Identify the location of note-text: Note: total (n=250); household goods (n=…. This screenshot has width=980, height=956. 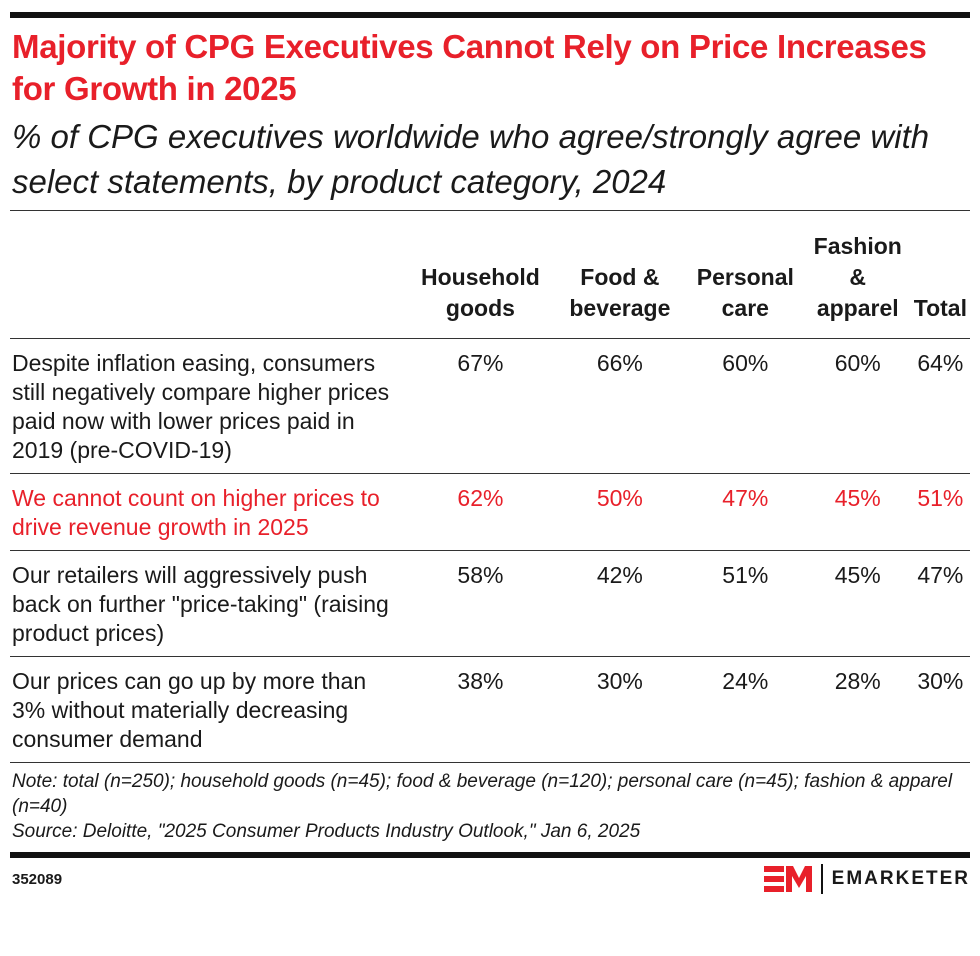
(482, 794).